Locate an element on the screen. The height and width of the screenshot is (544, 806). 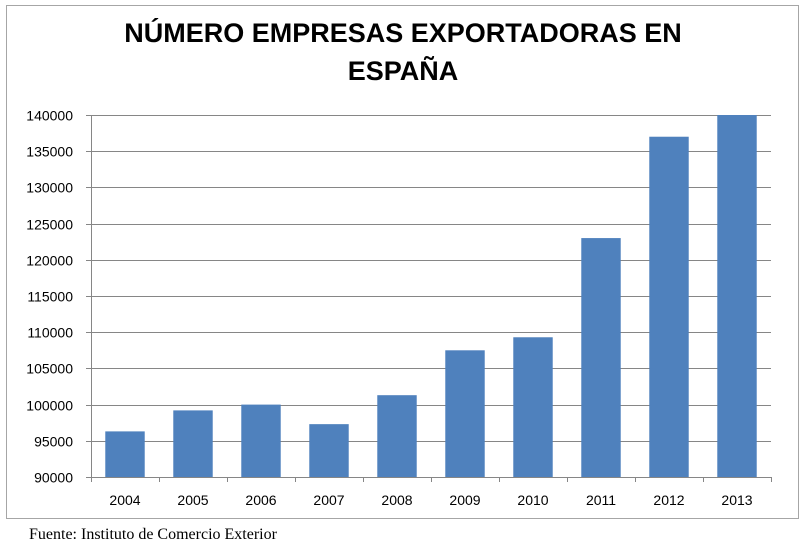
x-tick-label: 2005 is located at coordinates (192, 500).